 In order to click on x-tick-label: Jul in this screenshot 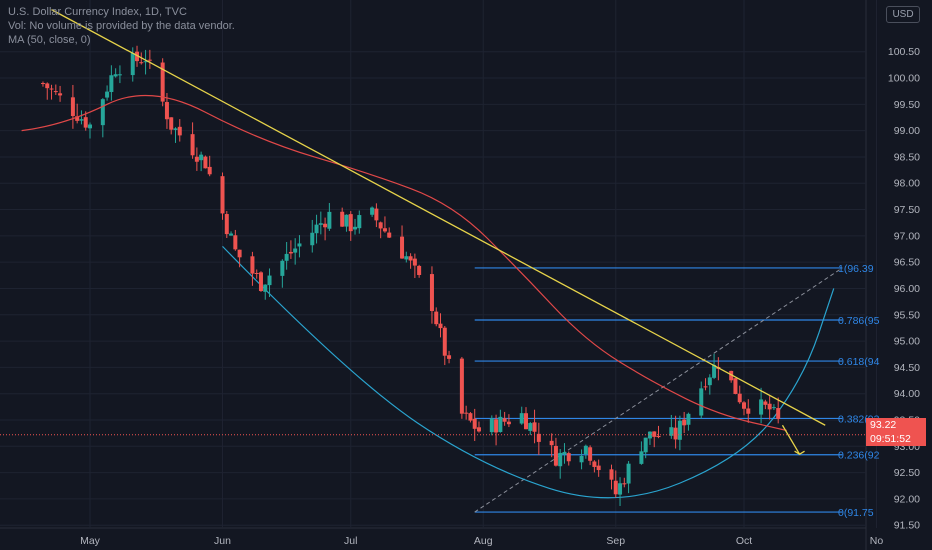, I will do `click(350, 541)`.